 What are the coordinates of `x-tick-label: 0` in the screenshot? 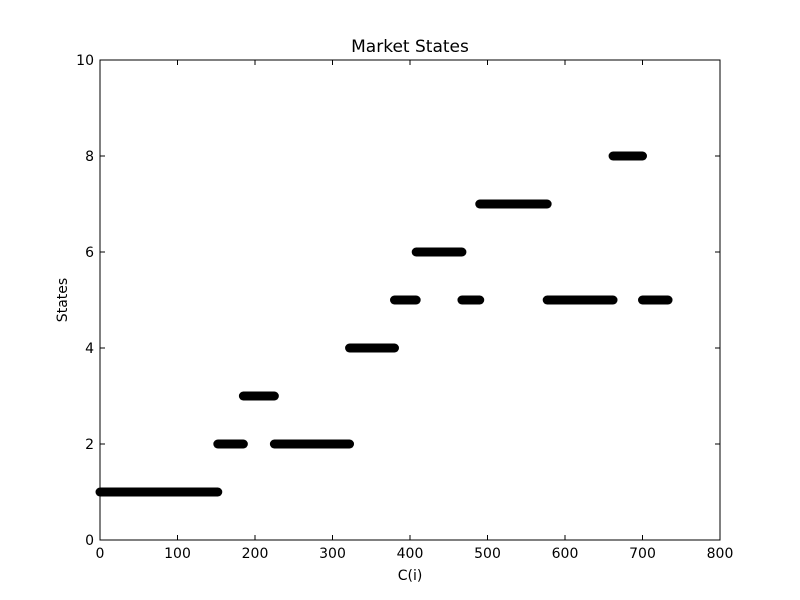 It's located at (100, 554).